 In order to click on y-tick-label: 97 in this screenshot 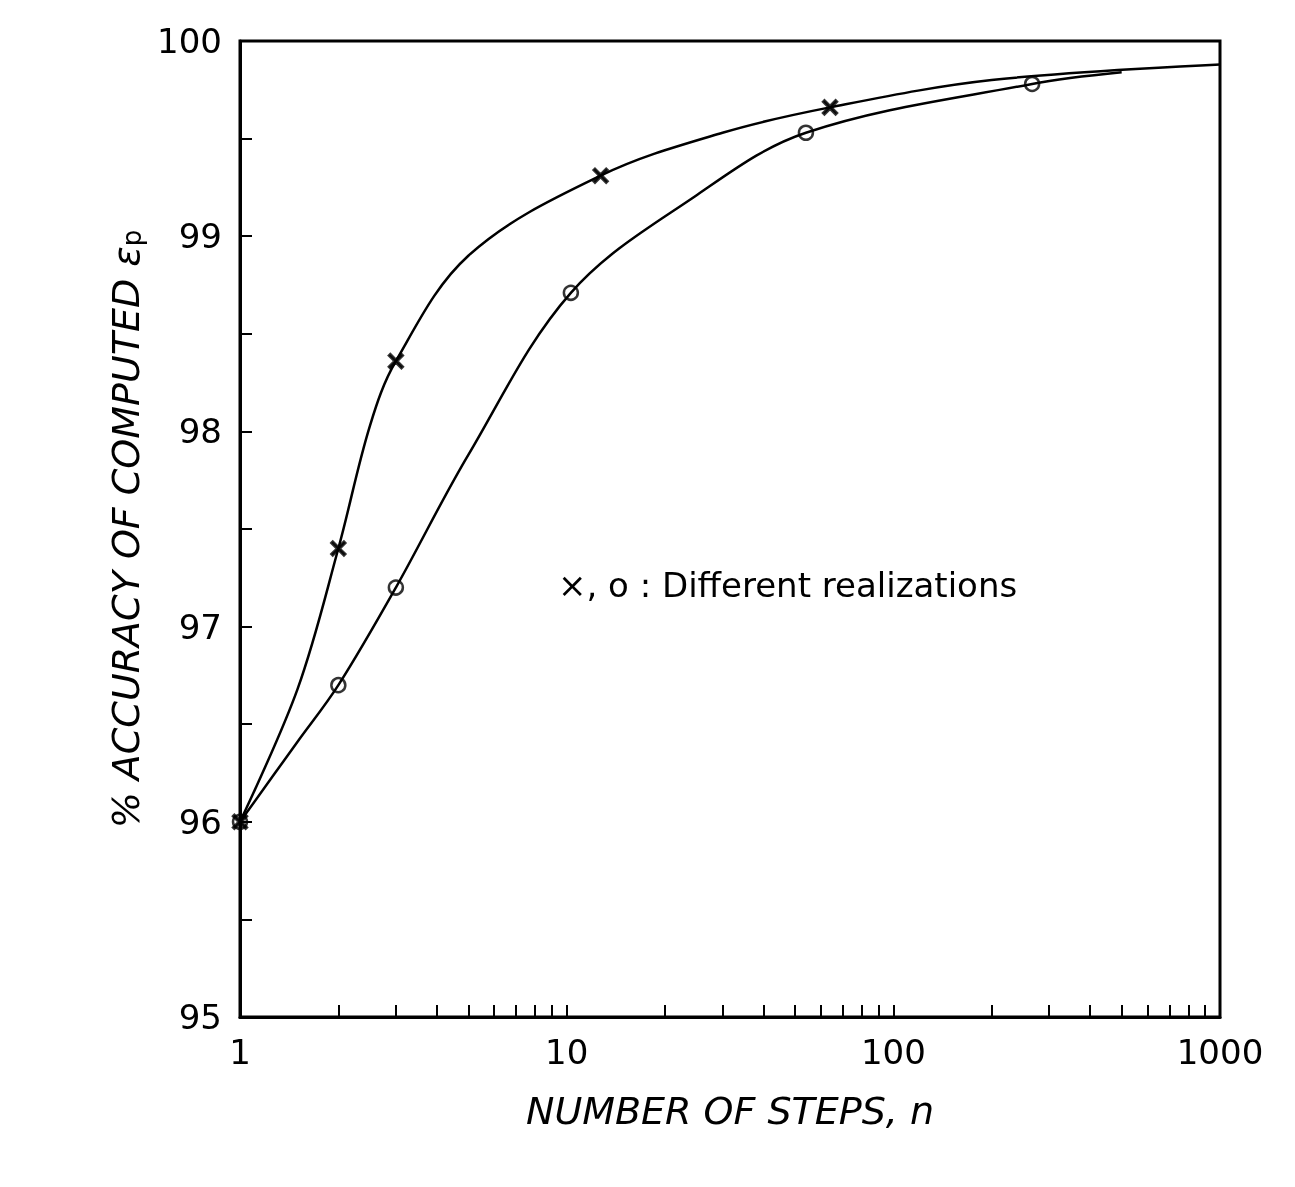, I will do `click(200, 626)`.